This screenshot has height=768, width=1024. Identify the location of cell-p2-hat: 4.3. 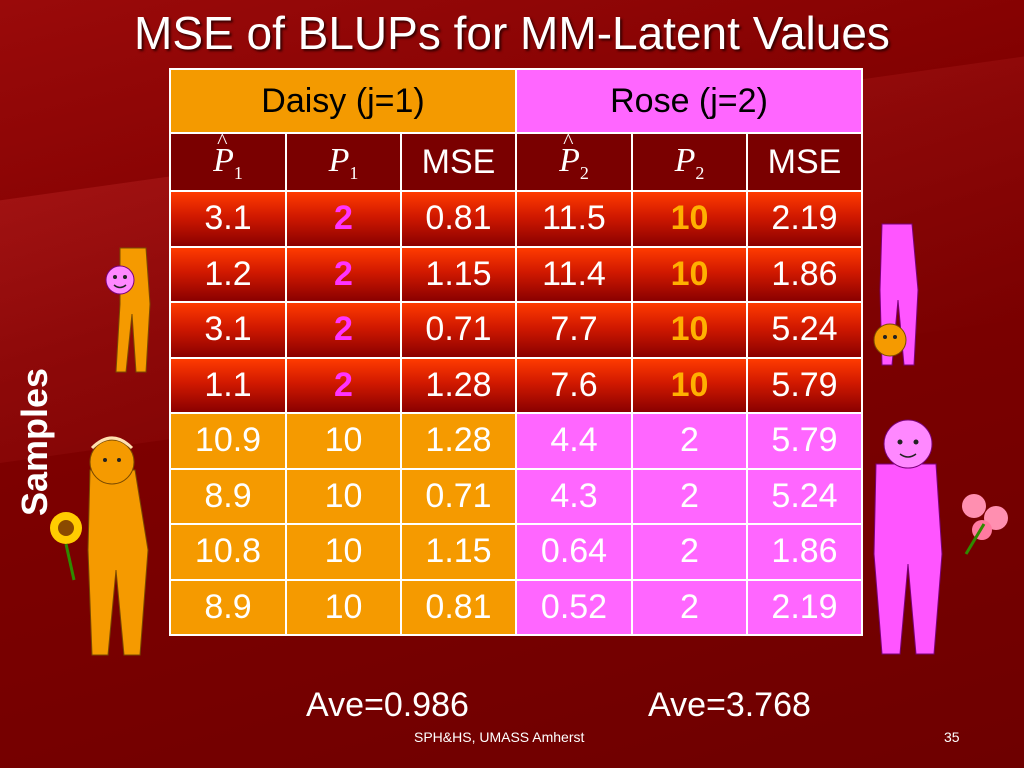
(574, 496).